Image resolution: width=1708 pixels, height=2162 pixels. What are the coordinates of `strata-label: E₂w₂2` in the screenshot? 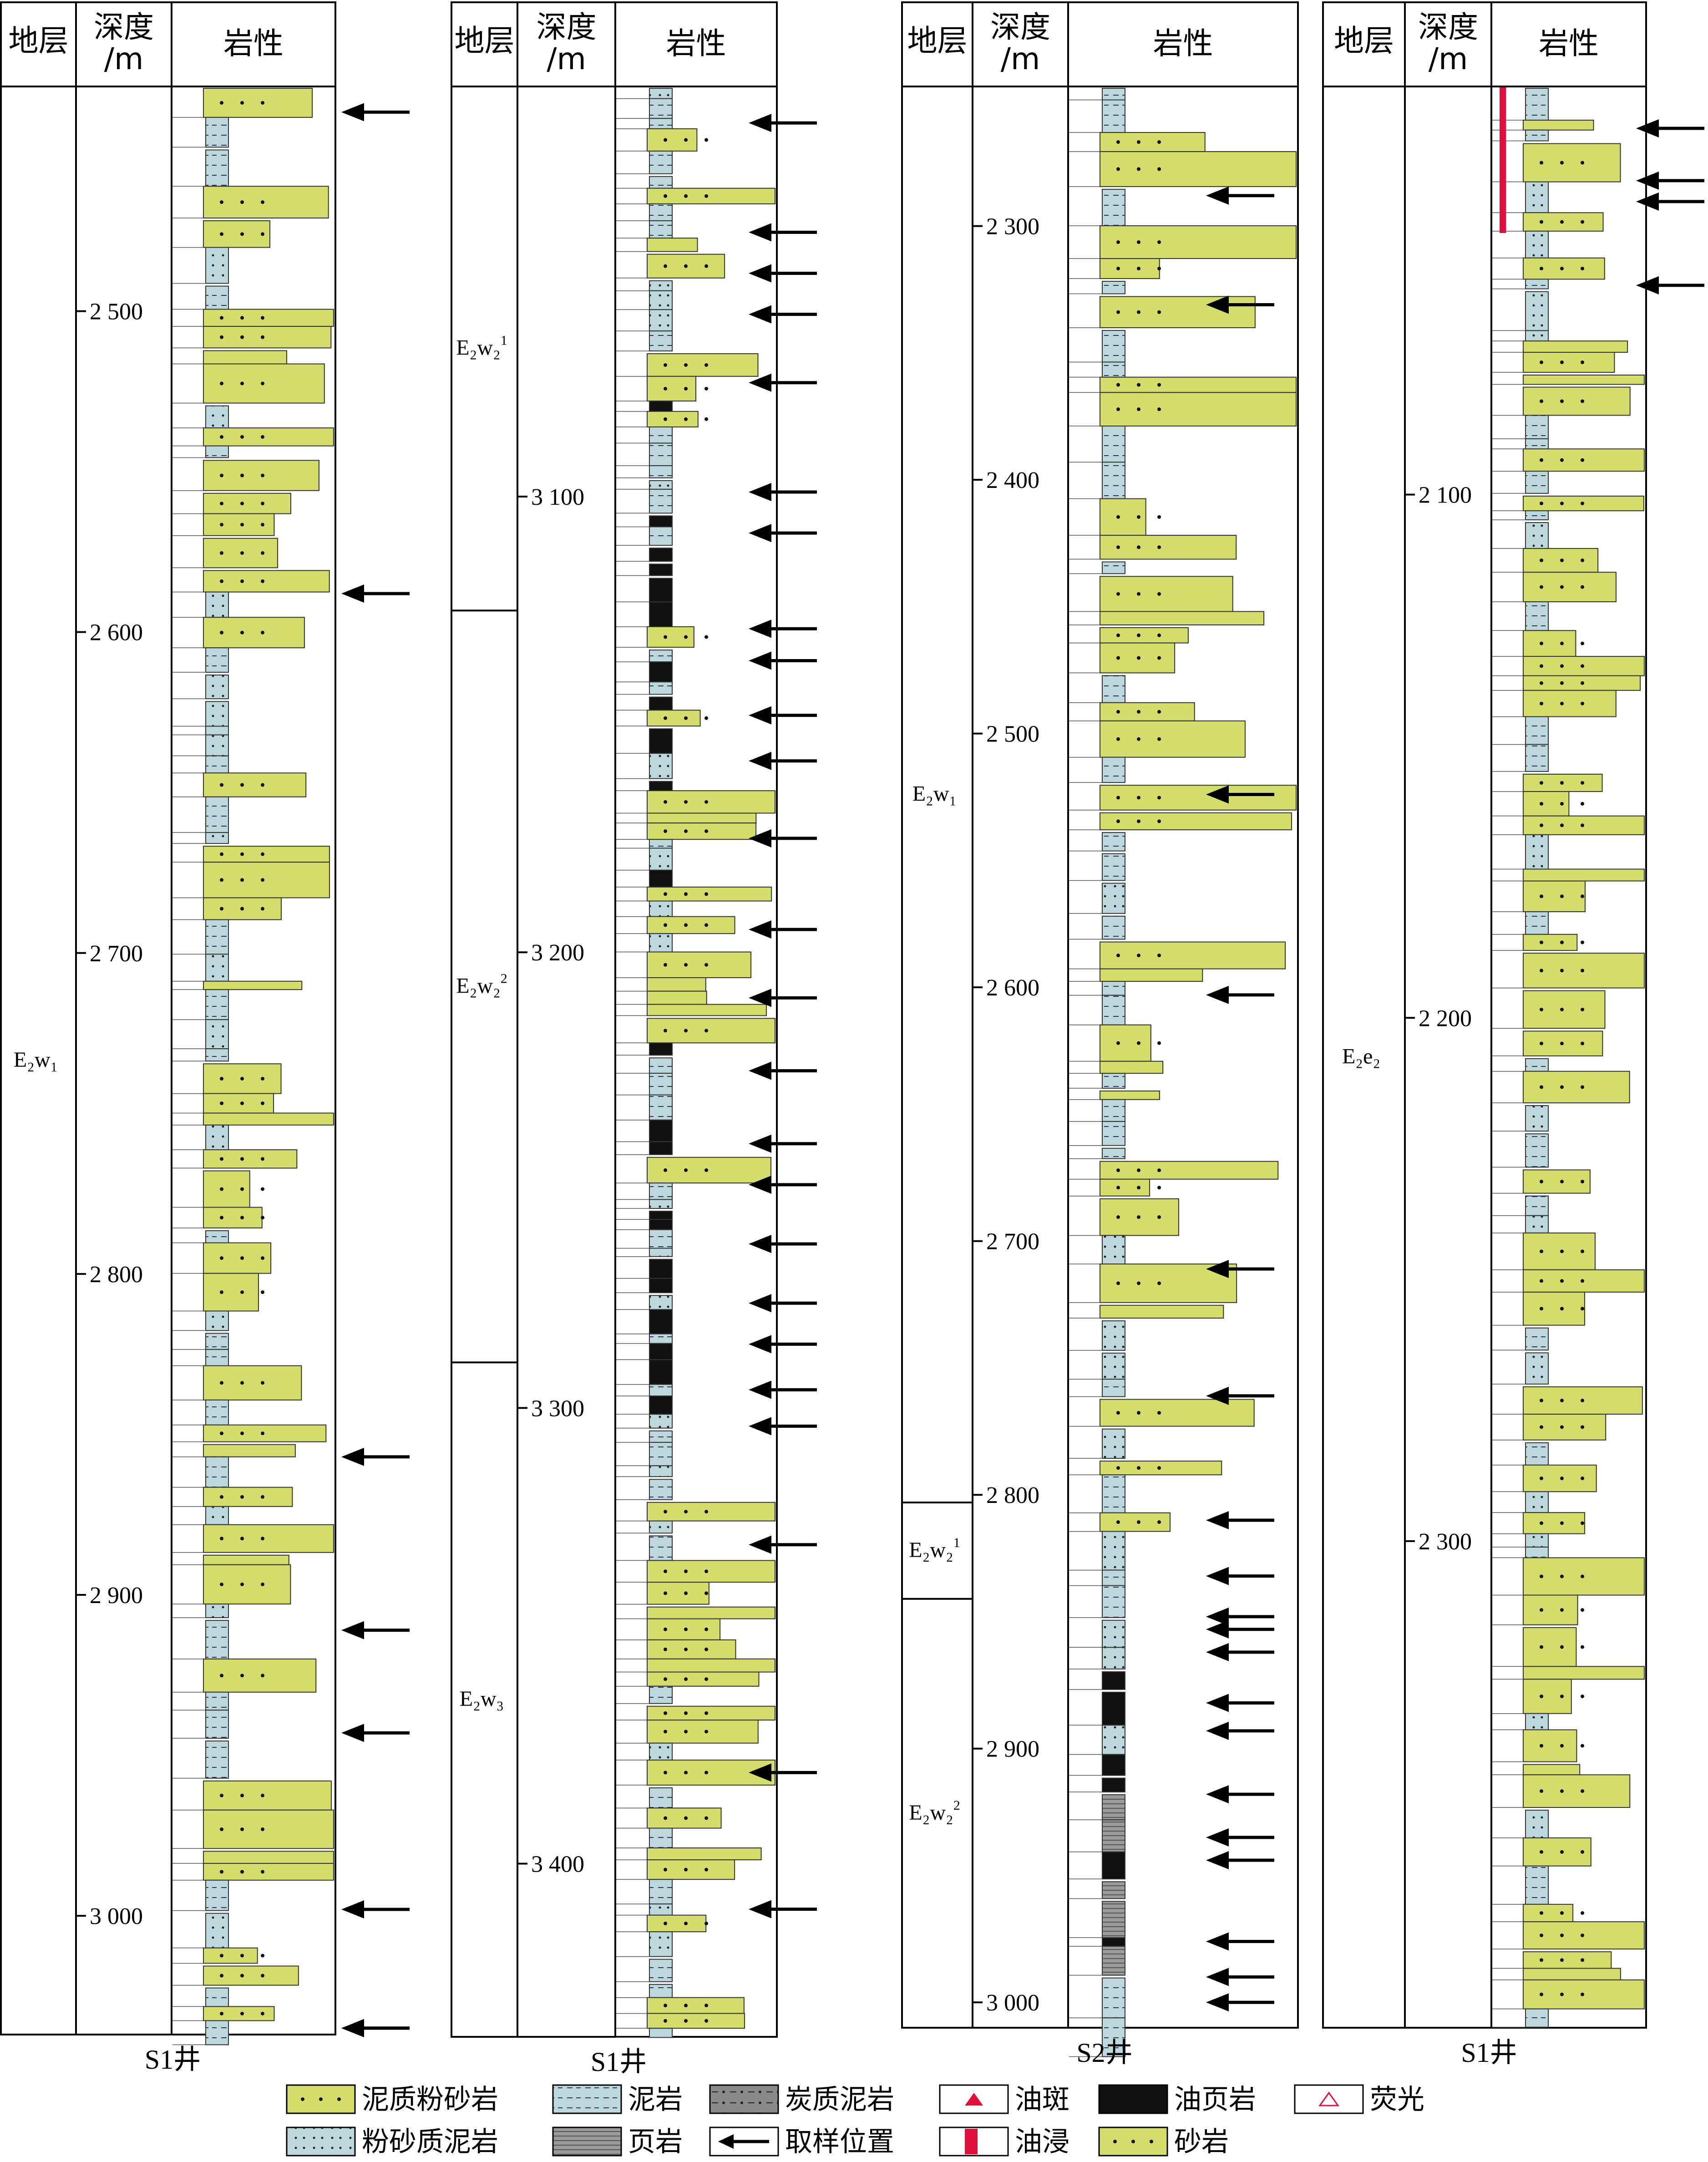 It's located at (481, 984).